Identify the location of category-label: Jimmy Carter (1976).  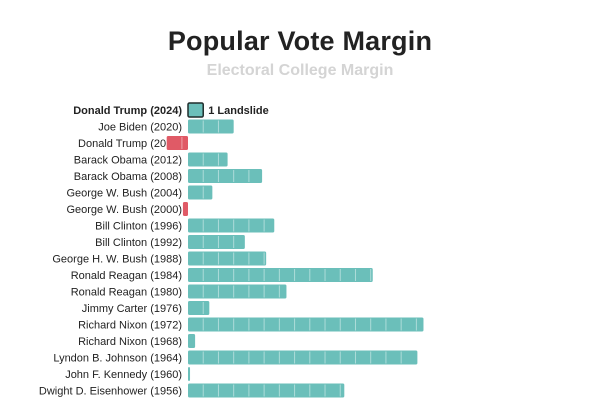
(132, 309).